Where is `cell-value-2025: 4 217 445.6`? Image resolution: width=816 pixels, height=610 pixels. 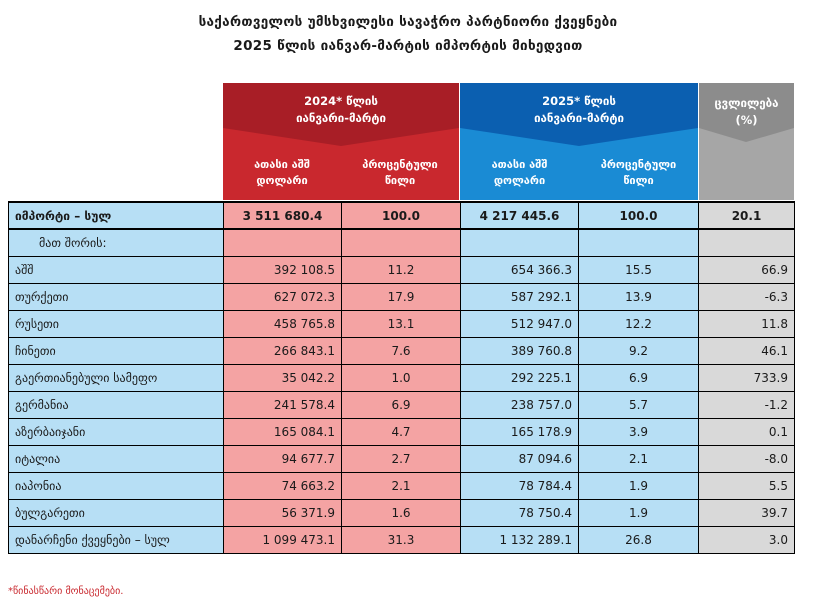
cell-value-2025: 4 217 445.6 is located at coordinates (519, 215).